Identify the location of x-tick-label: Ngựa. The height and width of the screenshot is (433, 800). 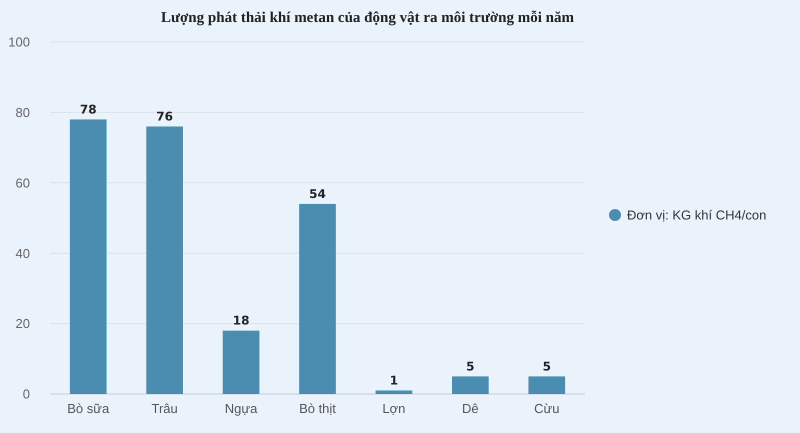
(241, 408).